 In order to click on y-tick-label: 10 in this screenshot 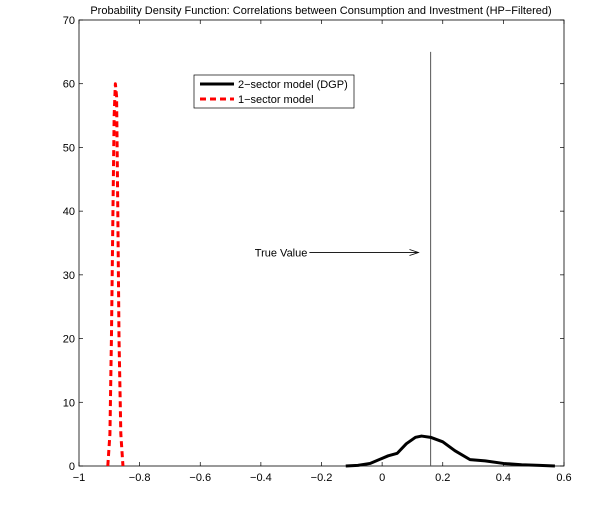, I will do `click(69, 403)`.